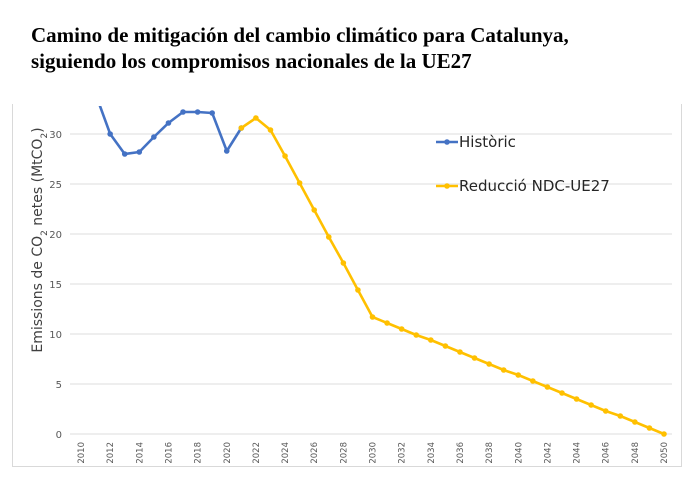 This screenshot has width=697, height=491. What do you see at coordinates (315, 453) in the screenshot?
I see `x-tick-label: 2026` at bounding box center [315, 453].